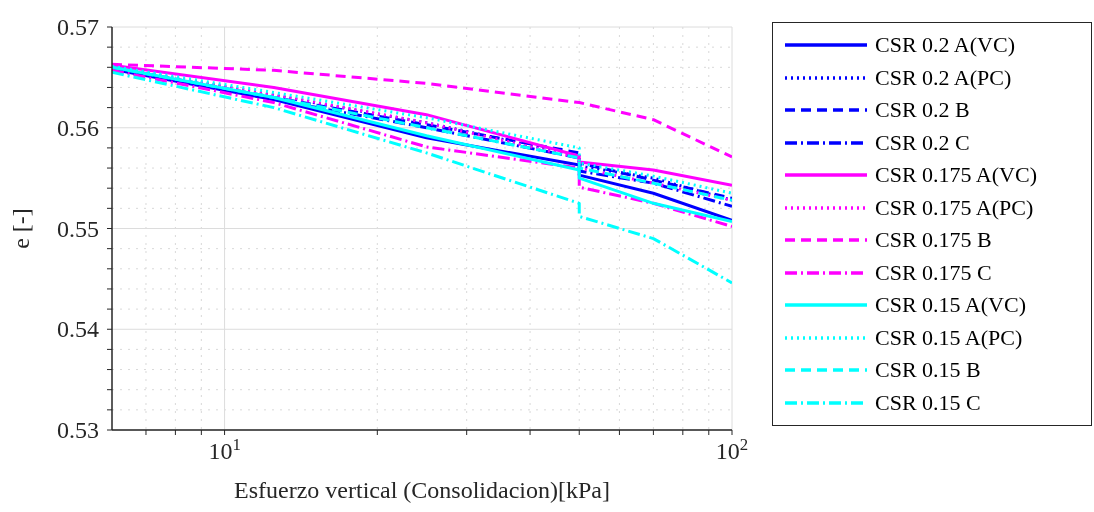 This screenshot has height=512, width=1094. What do you see at coordinates (78, 228) in the screenshot?
I see `y-tick-label: 0.55` at bounding box center [78, 228].